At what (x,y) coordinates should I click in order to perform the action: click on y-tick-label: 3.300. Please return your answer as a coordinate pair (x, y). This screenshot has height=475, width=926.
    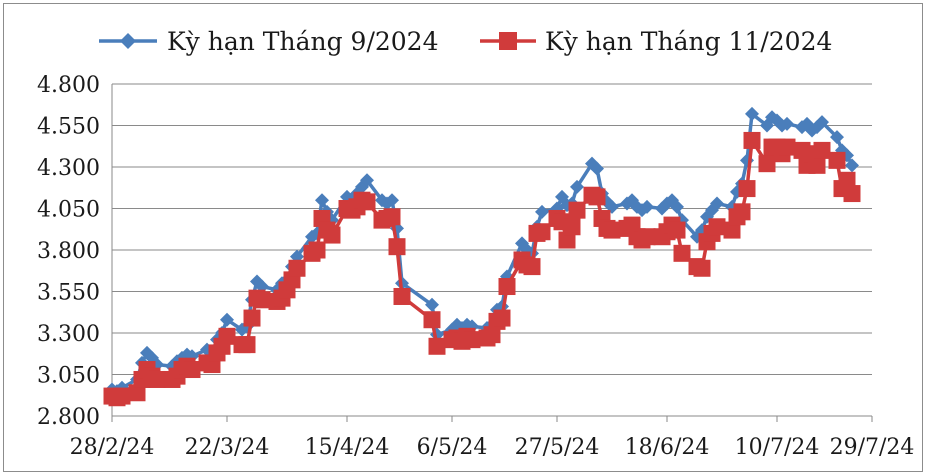
    Looking at the image, I should click on (68, 334).